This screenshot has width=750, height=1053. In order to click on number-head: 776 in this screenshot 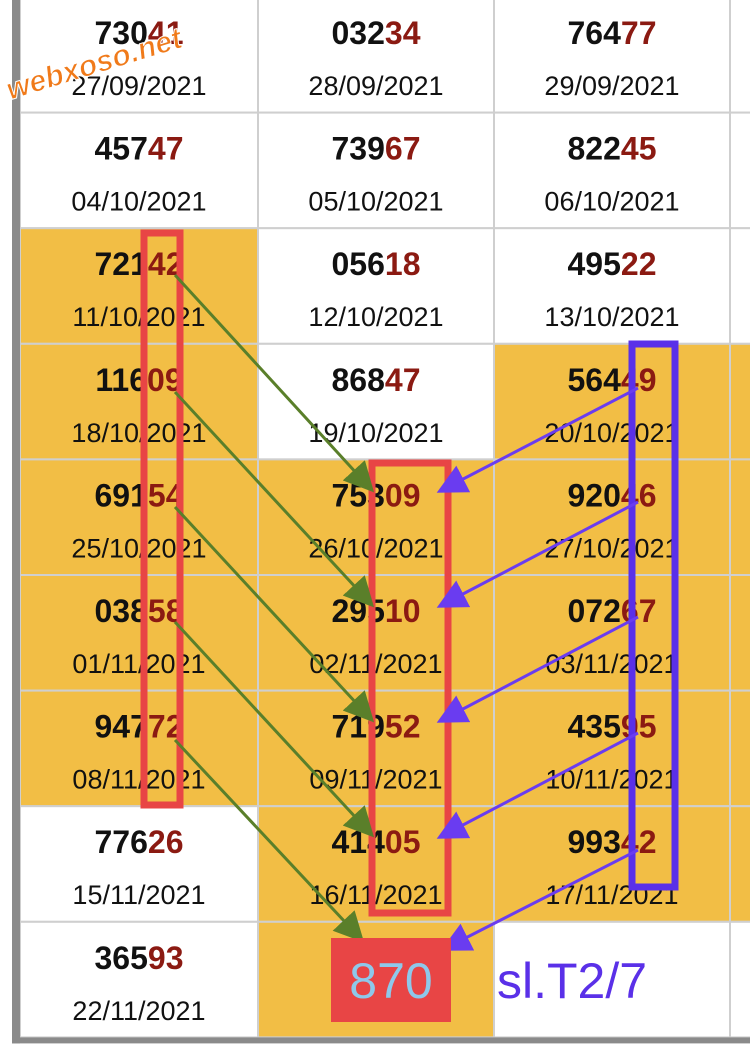, I will do `click(121, 842)`.